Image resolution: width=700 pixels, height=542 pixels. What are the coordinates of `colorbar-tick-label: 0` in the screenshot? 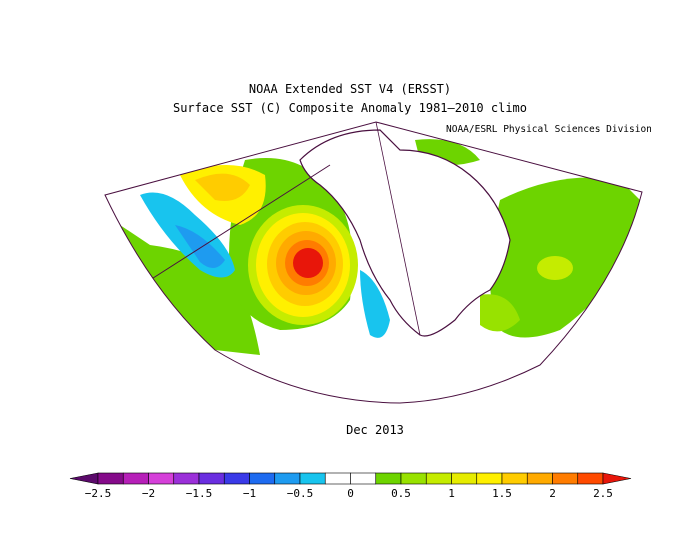 It's located at (350, 493).